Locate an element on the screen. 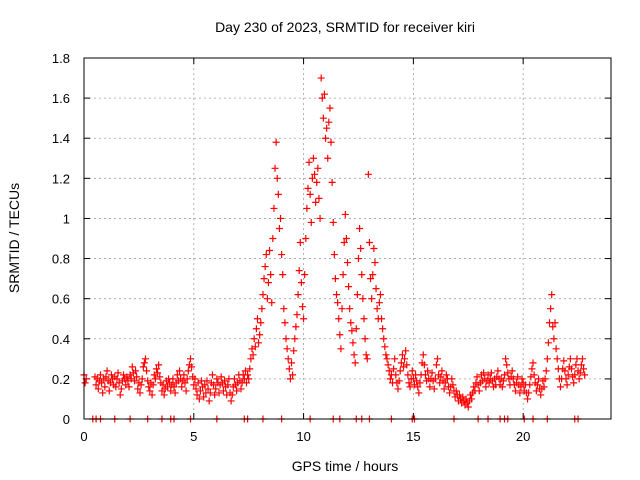  x-tick-label: 10 is located at coordinates (303, 436).